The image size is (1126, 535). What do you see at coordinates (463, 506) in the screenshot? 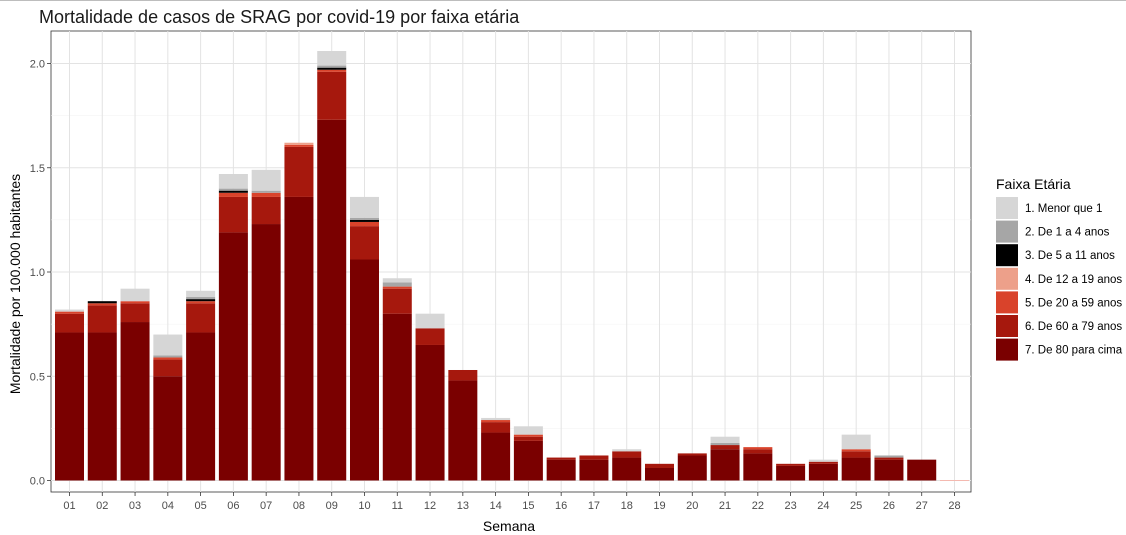
I see `x-tick-label: 13` at bounding box center [463, 506].